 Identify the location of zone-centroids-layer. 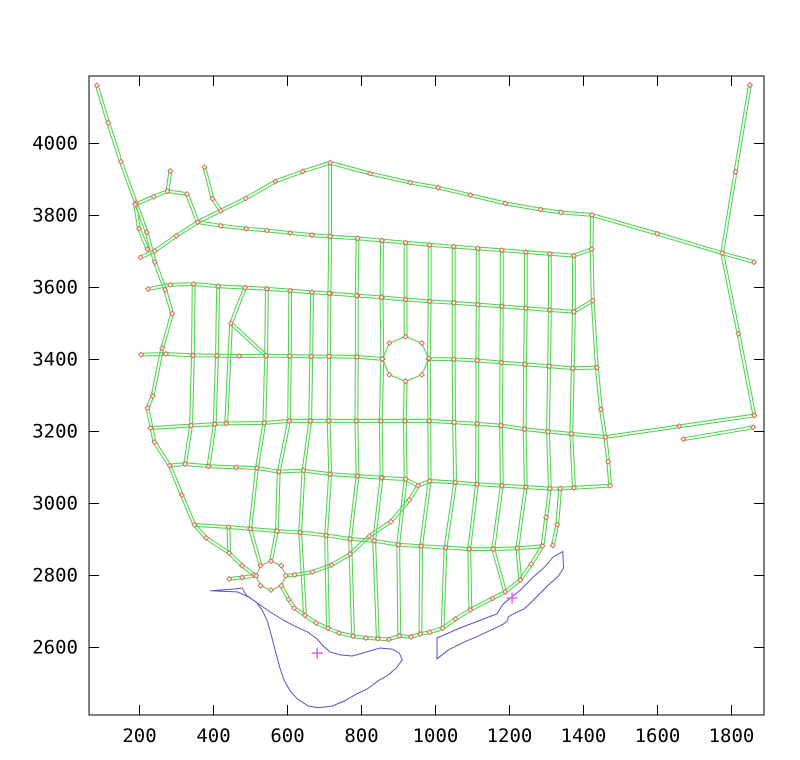
(414, 625).